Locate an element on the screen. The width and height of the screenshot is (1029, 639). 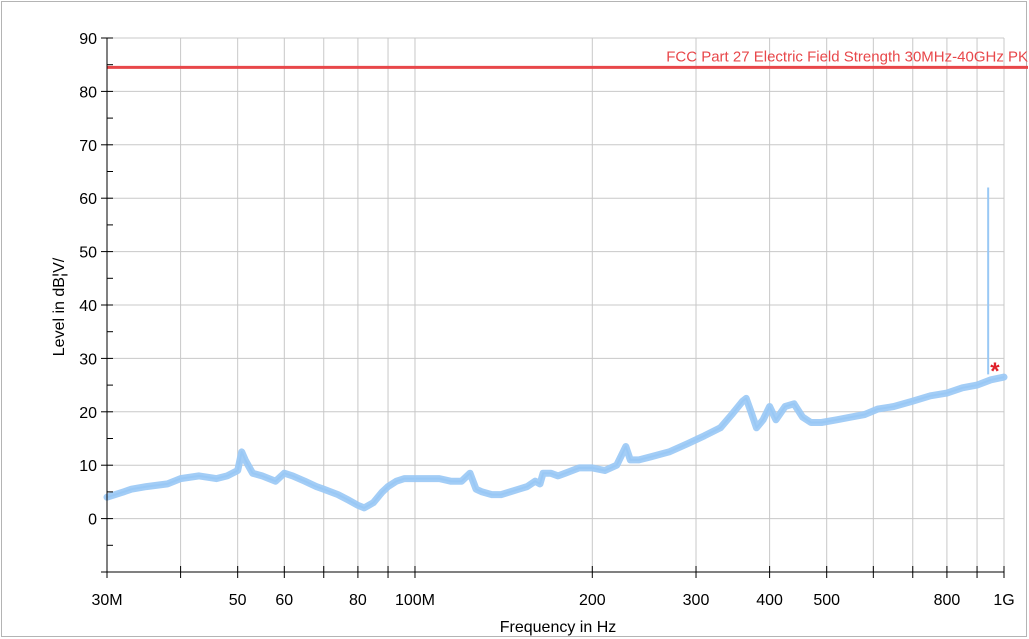
y-tick-label: 10 is located at coordinates (88, 466).